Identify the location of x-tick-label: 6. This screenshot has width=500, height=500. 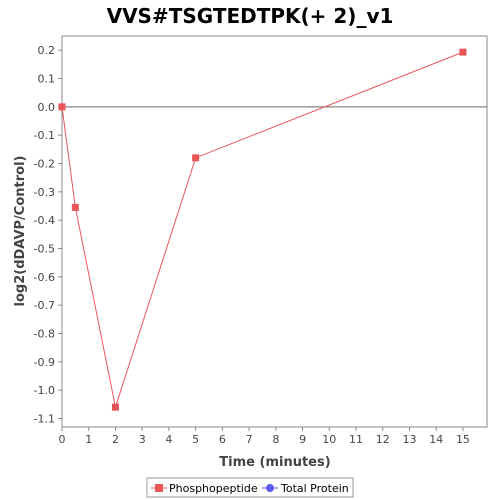
(222, 439).